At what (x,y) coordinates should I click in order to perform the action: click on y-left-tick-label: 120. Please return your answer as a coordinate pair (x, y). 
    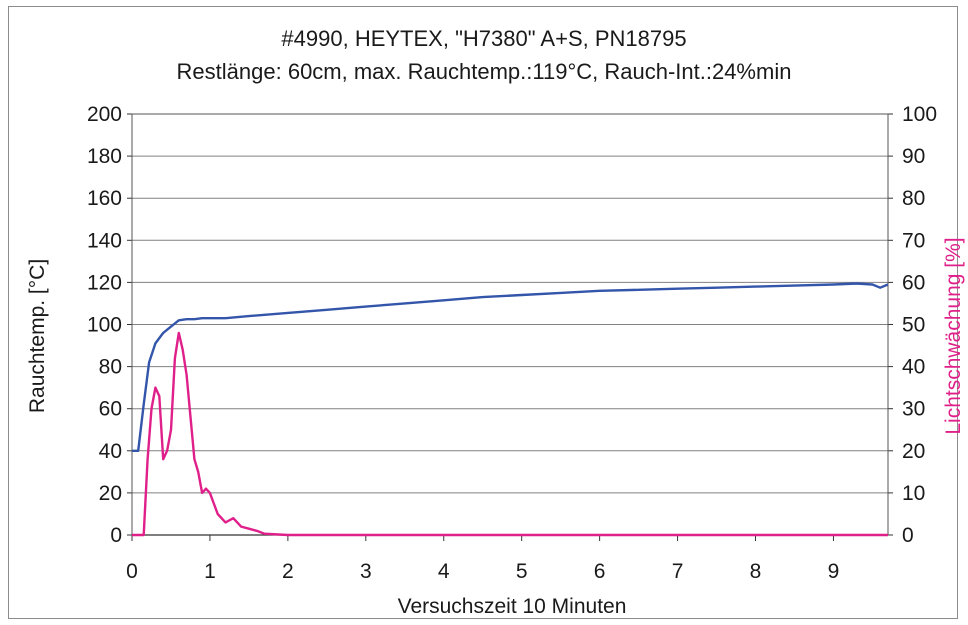
    Looking at the image, I should click on (104, 282).